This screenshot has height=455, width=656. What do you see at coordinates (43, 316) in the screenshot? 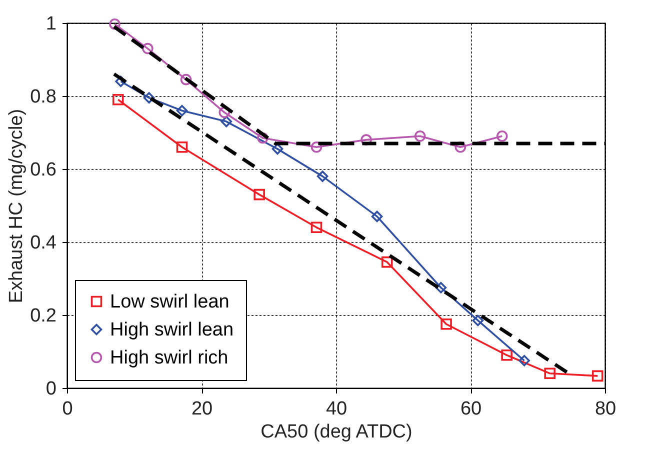
I see `y-tick-label: 0.2` at bounding box center [43, 316].